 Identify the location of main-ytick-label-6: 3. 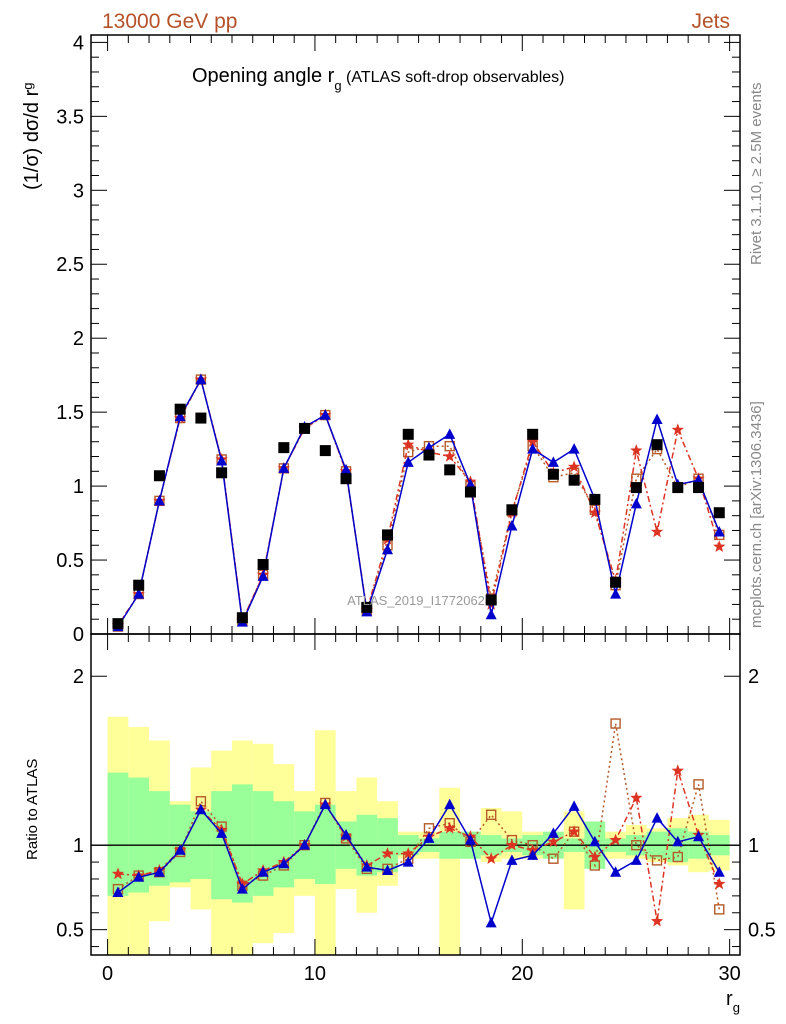
(78, 191).